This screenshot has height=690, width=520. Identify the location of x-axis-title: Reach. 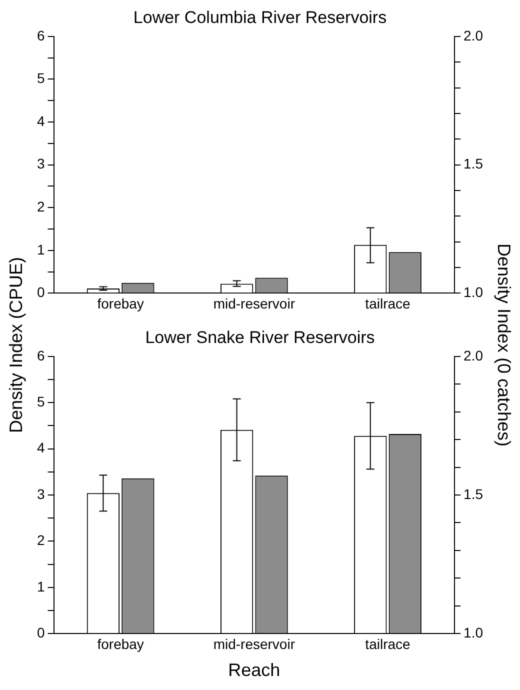
(254, 670).